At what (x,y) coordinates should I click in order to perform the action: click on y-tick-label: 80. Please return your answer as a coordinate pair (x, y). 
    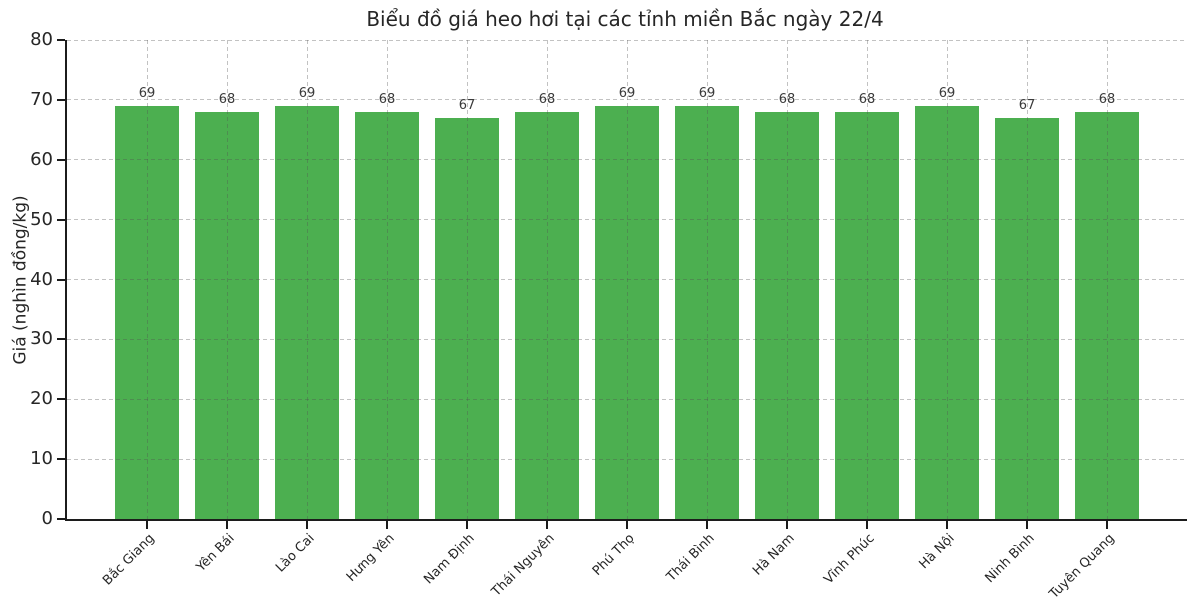
    Looking at the image, I should click on (41, 39).